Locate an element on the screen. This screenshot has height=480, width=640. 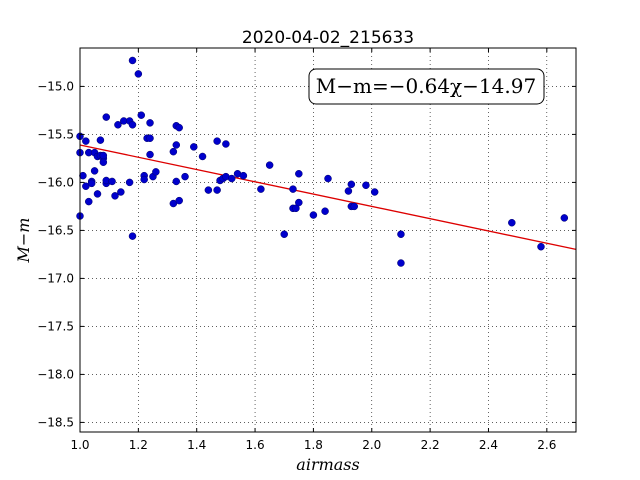
y-tick-label: −17.5 is located at coordinates (55, 326).